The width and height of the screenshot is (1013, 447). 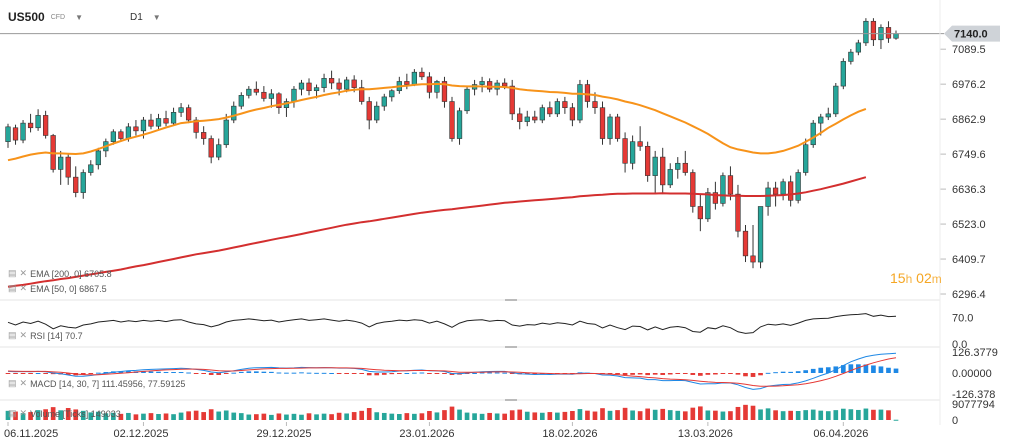 I want to click on macd-legend: ▤ ✕ MACD [14, 30, 7] 111.45956, 77.59125, so click(x=96, y=383).